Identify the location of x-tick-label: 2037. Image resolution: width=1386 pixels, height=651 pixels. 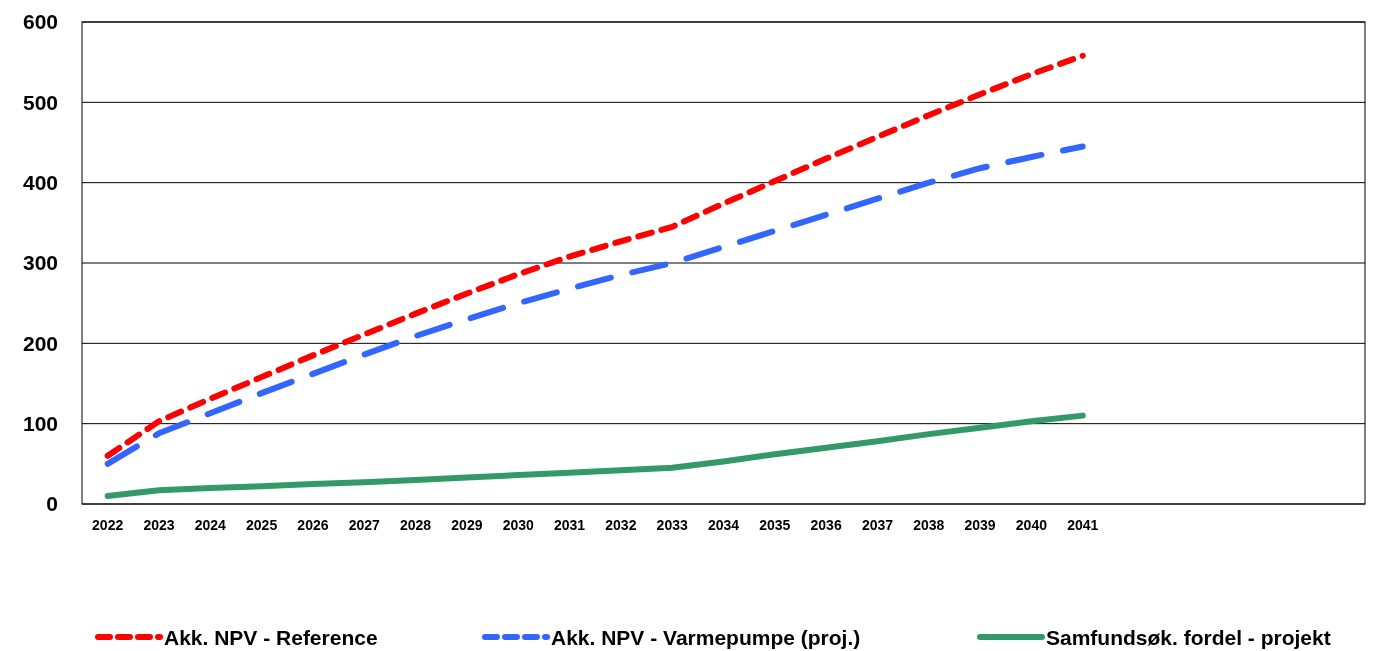
(877, 525).